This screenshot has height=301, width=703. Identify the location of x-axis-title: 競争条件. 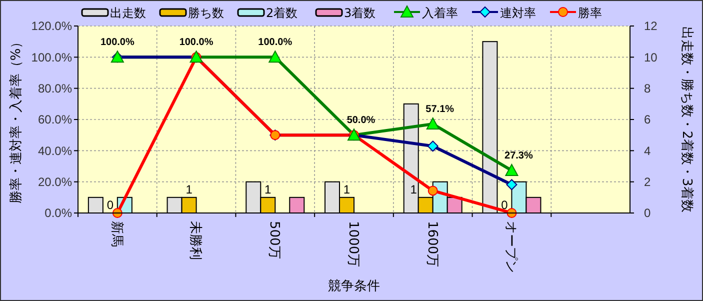
(354, 286).